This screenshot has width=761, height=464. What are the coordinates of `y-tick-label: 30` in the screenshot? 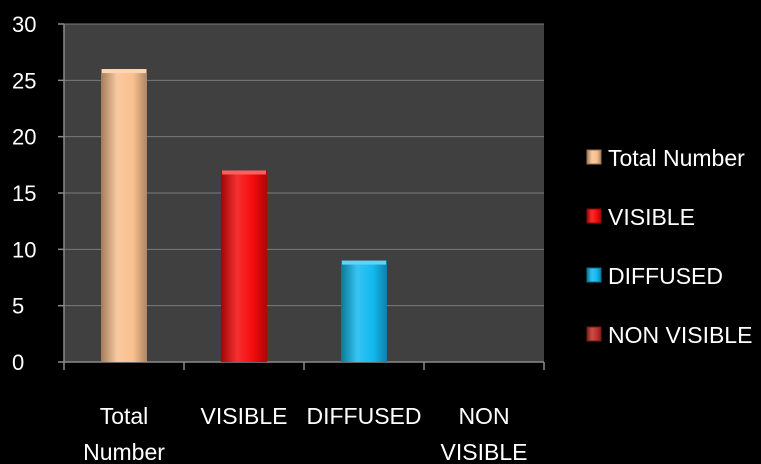 It's located at (24, 24).